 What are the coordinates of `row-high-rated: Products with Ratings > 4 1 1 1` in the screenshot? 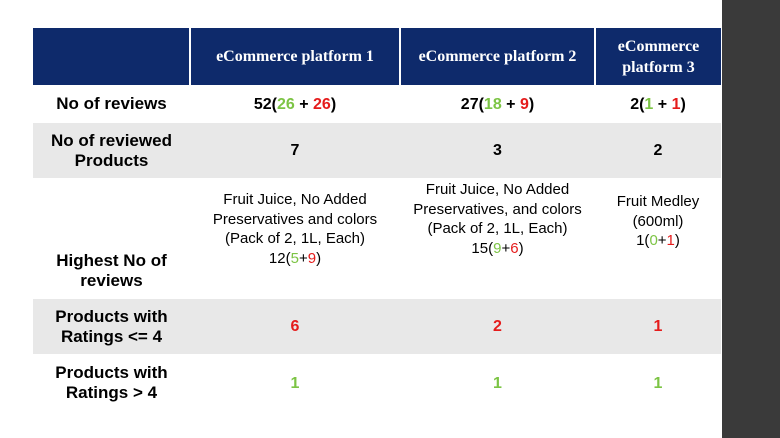 It's located at (377, 383).